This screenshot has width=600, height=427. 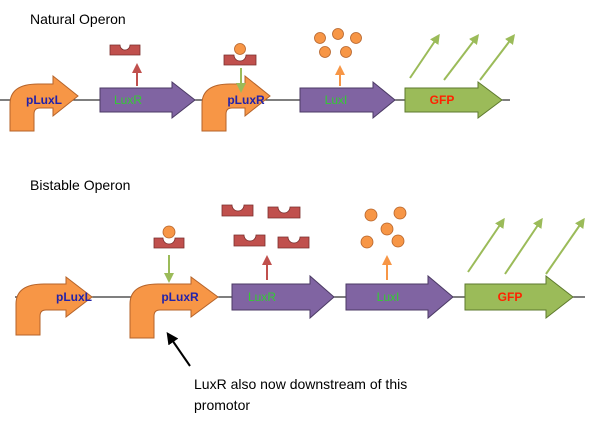 What do you see at coordinates (283, 297) in the screenshot?
I see `bistable-gene-luxr: LuxR` at bounding box center [283, 297].